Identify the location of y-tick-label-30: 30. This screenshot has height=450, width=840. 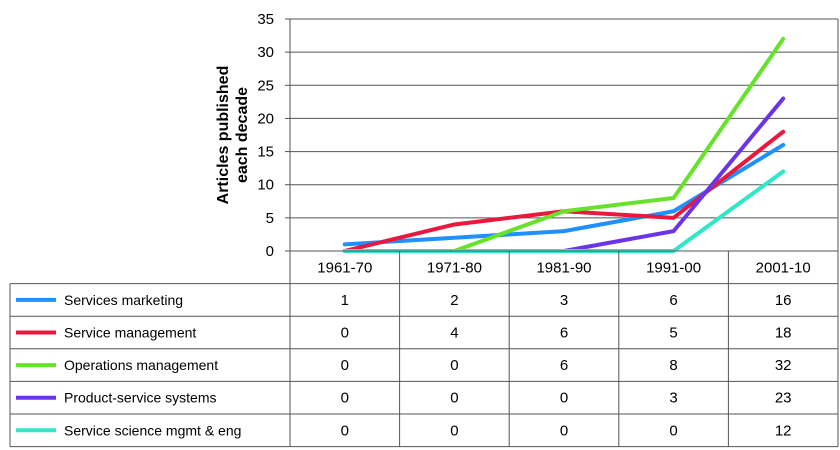
(265, 52).